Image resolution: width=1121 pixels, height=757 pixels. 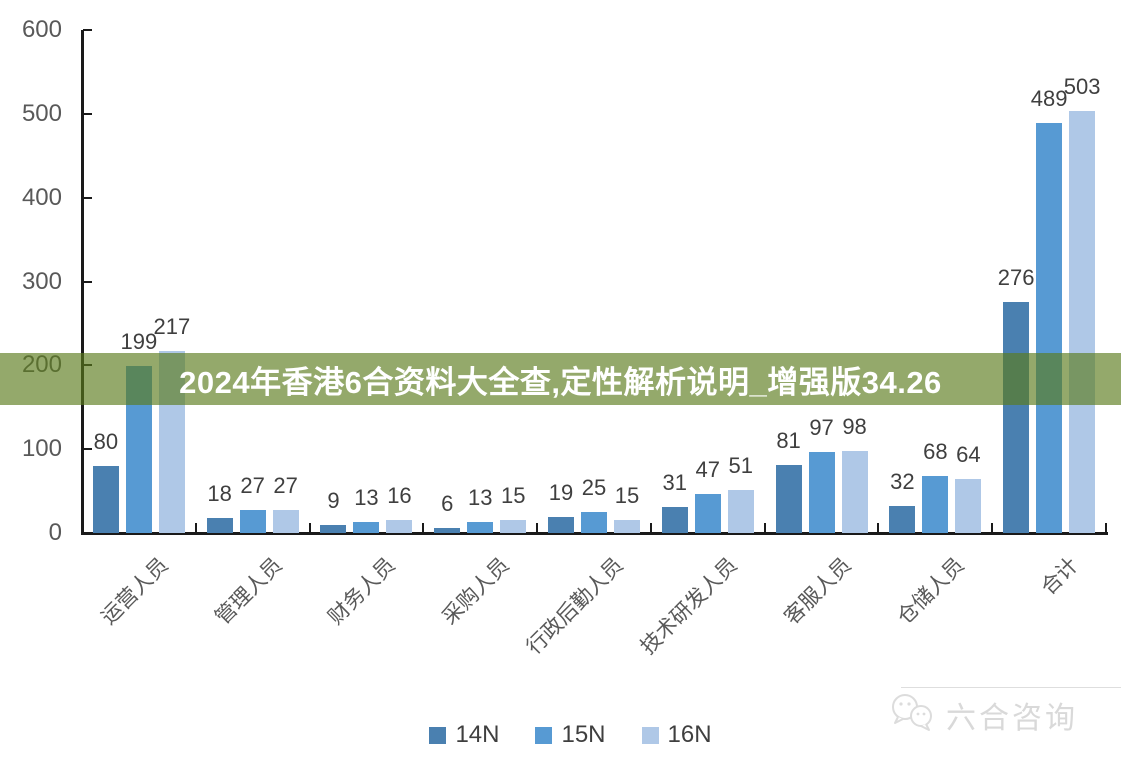 What do you see at coordinates (902, 482) in the screenshot?
I see `value-label: 32` at bounding box center [902, 482].